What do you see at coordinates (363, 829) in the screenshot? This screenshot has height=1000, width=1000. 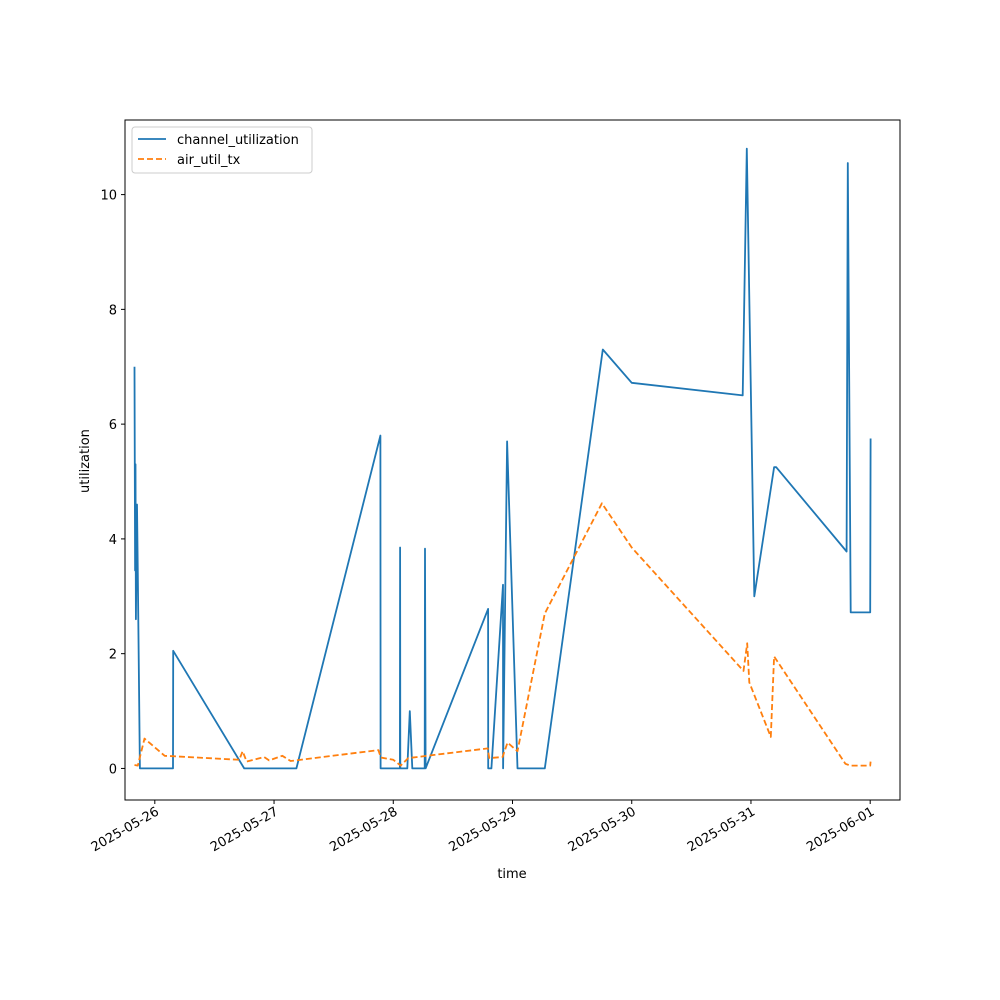 I see `x-tick-label: 2025-05-28` at bounding box center [363, 829].